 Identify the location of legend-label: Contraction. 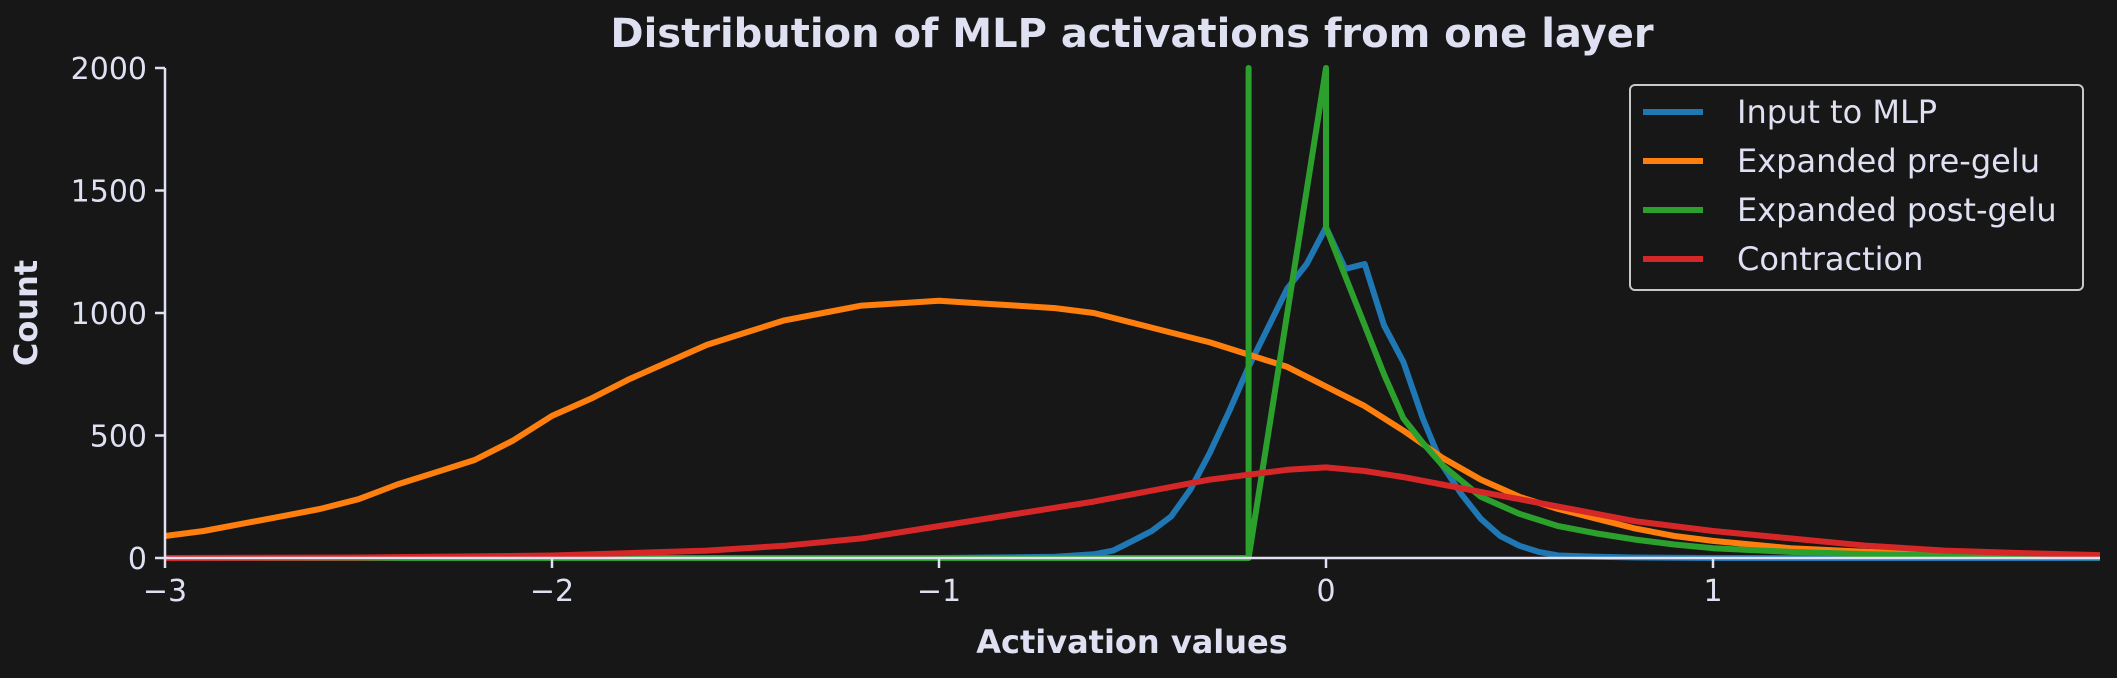
(1830, 259).